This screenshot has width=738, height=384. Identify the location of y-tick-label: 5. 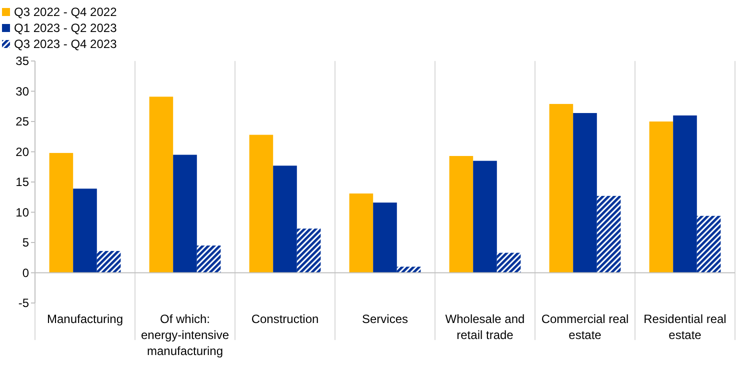
(26, 243).